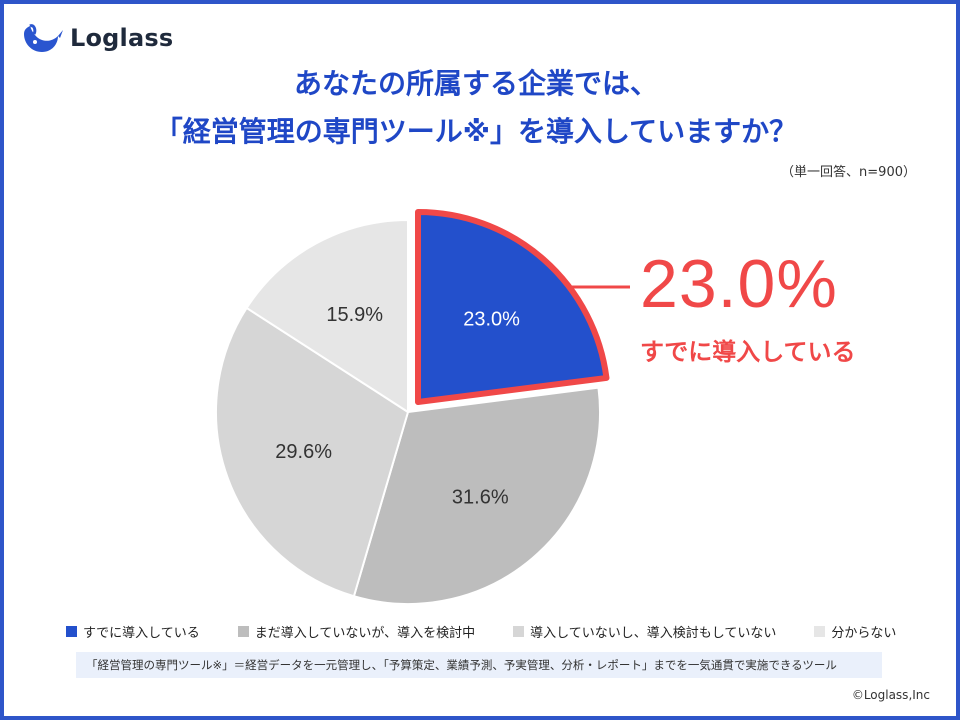  I want to click on response-note: （単一回答、n=900）, so click(848, 172).